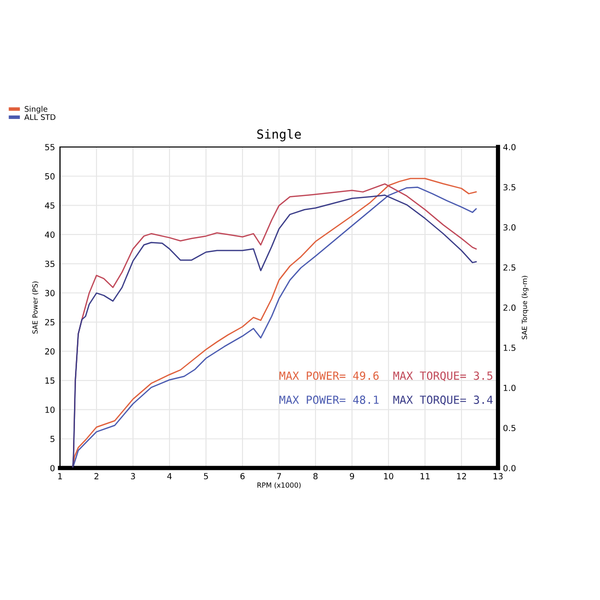 The height and width of the screenshot is (600, 600). I want to click on x-tick-label: 13, so click(498, 476).